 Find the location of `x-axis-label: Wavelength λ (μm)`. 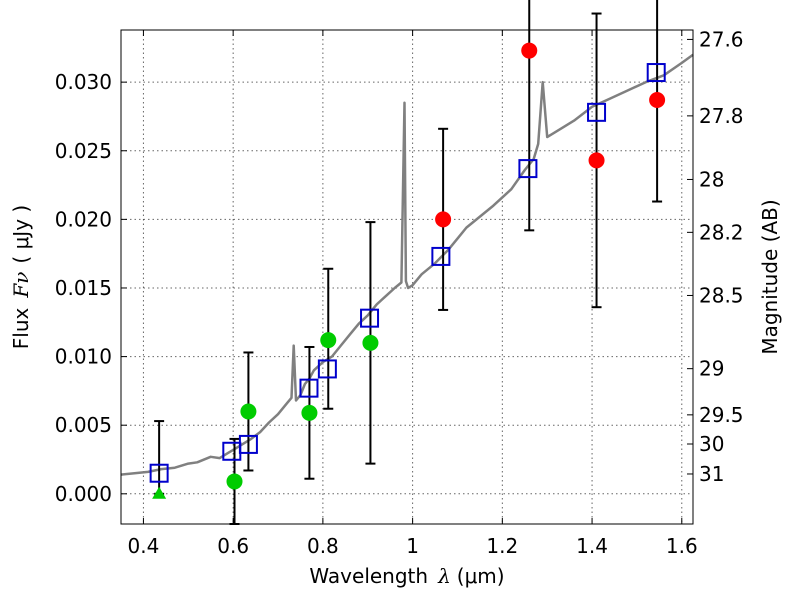

x-axis-label: Wavelength λ (μm) is located at coordinates (406, 576).